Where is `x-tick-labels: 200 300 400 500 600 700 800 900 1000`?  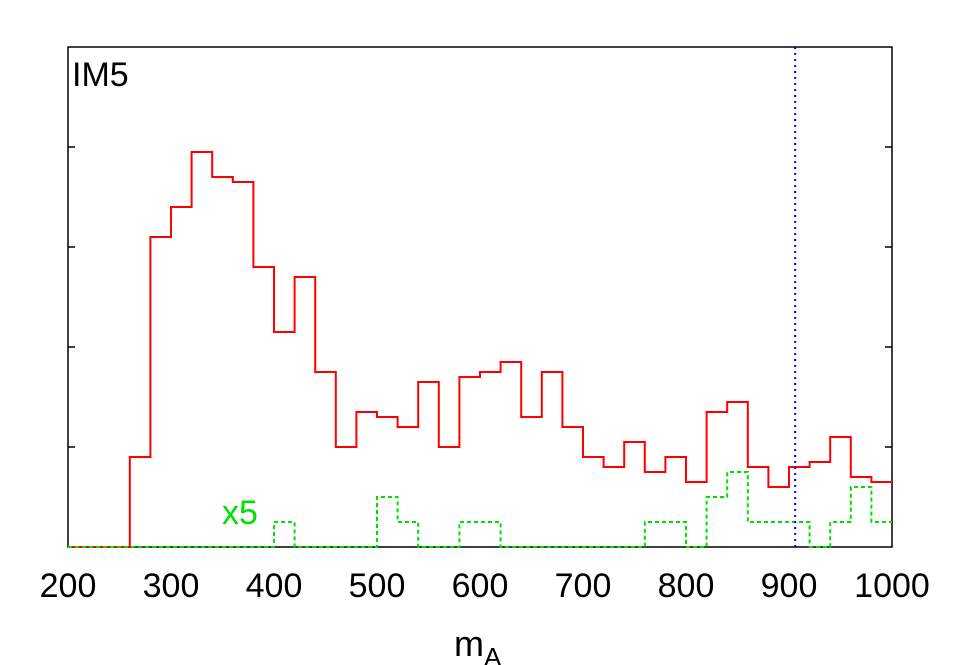
x-tick-labels: 200 300 400 500 600 700 800 900 1000 is located at coordinates (485, 586).